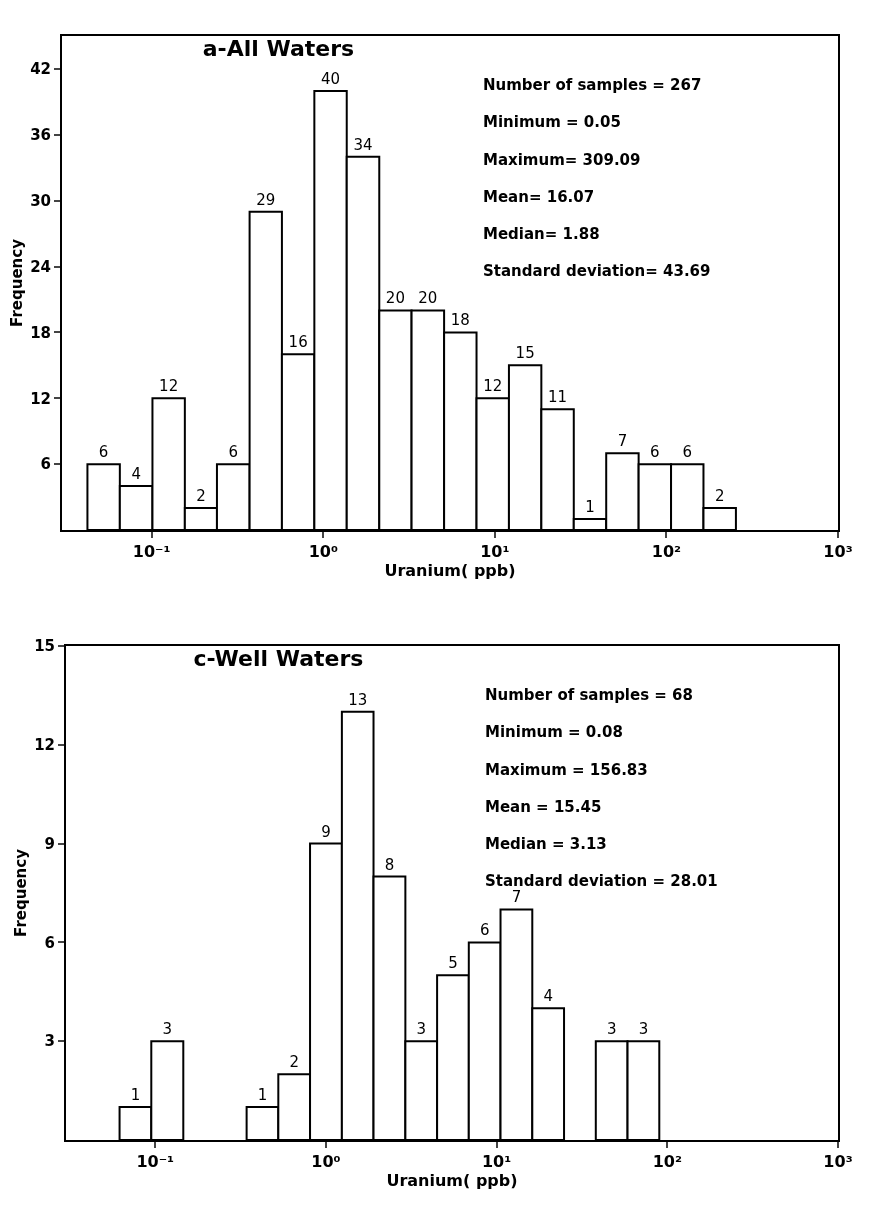 The height and width of the screenshot is (1231, 870). What do you see at coordinates (40, 200) in the screenshot?
I see `y-tick-label: 30` at bounding box center [40, 200].